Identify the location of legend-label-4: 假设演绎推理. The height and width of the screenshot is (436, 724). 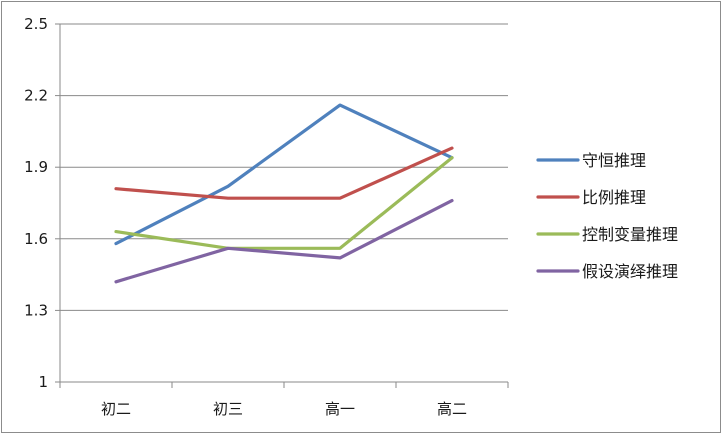
(630, 271).